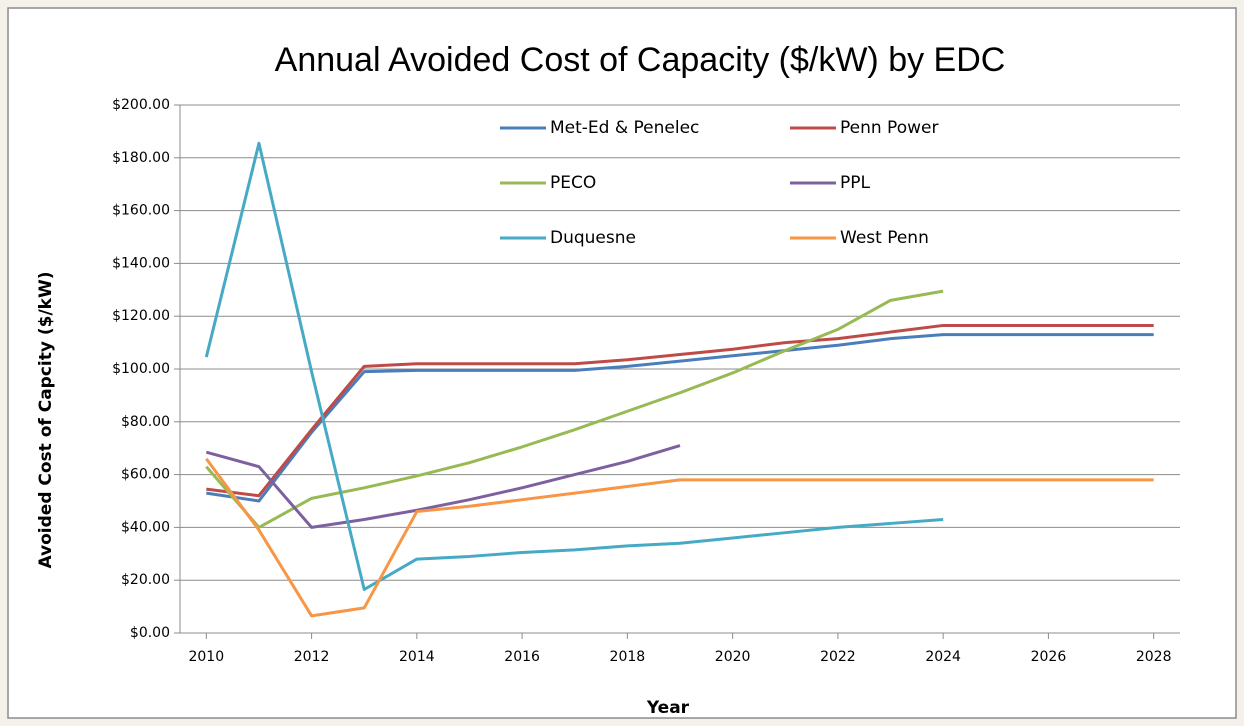 This screenshot has height=726, width=1244. Describe the element at coordinates (624, 128) in the screenshot. I see `legend-label: Met-Ed & Penelec` at that location.